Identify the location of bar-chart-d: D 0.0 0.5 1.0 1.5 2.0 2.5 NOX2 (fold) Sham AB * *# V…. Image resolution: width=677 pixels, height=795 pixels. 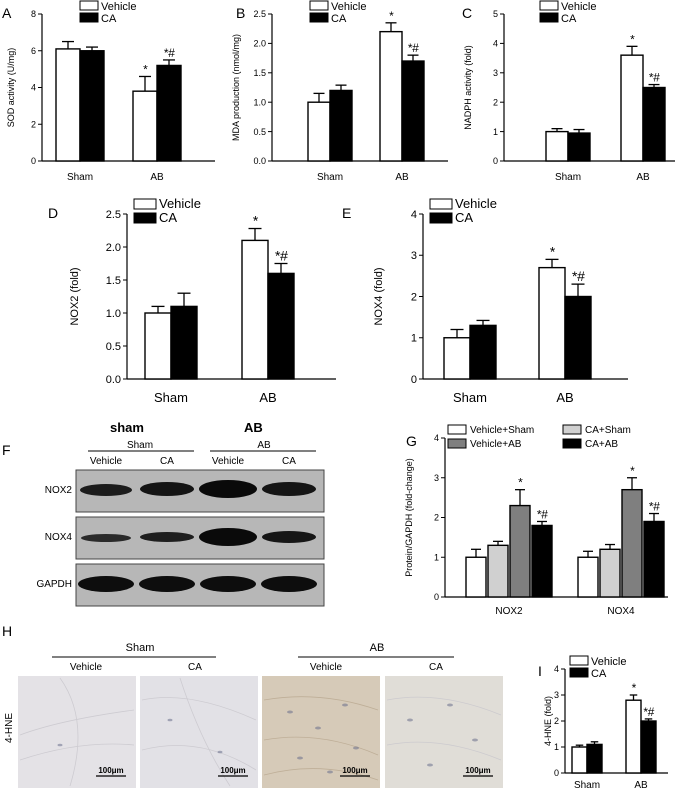
(192, 300).